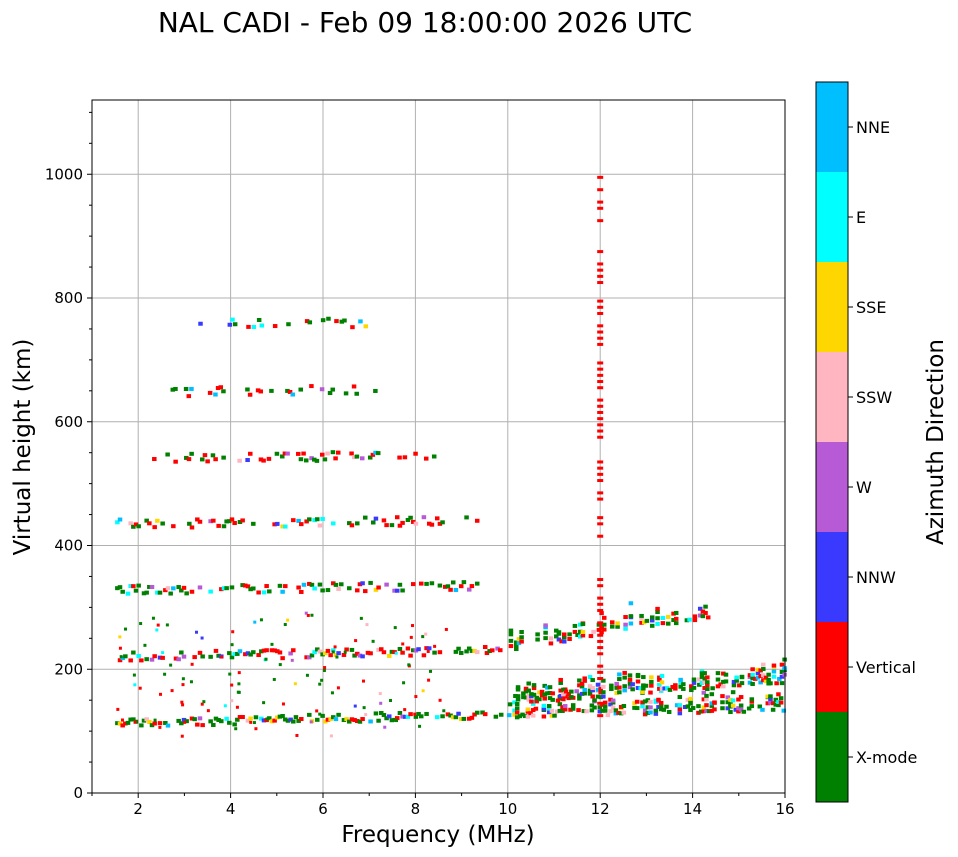 The image size is (958, 857). I want to click on y-tick-label: 400, so click(68, 546).